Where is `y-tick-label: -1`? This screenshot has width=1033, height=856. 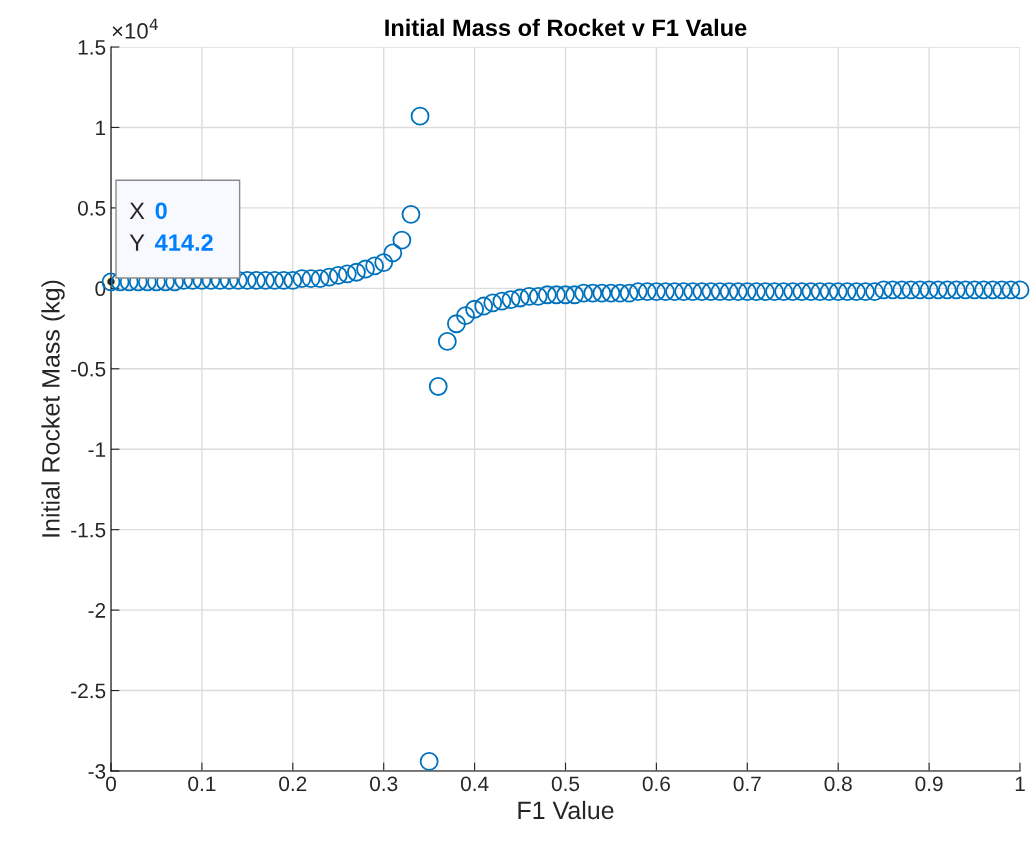 y-tick-label: -1 is located at coordinates (97, 449).